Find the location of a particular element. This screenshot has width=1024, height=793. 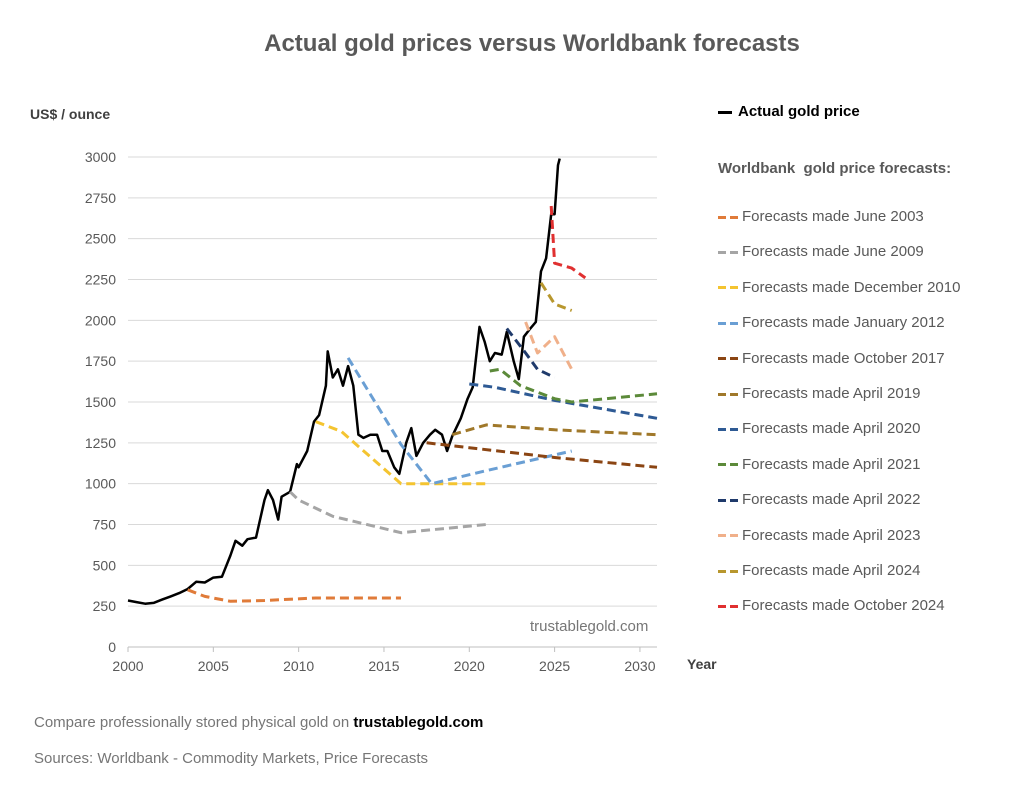

legend-label: Forecasts made April 2024 is located at coordinates (831, 570).